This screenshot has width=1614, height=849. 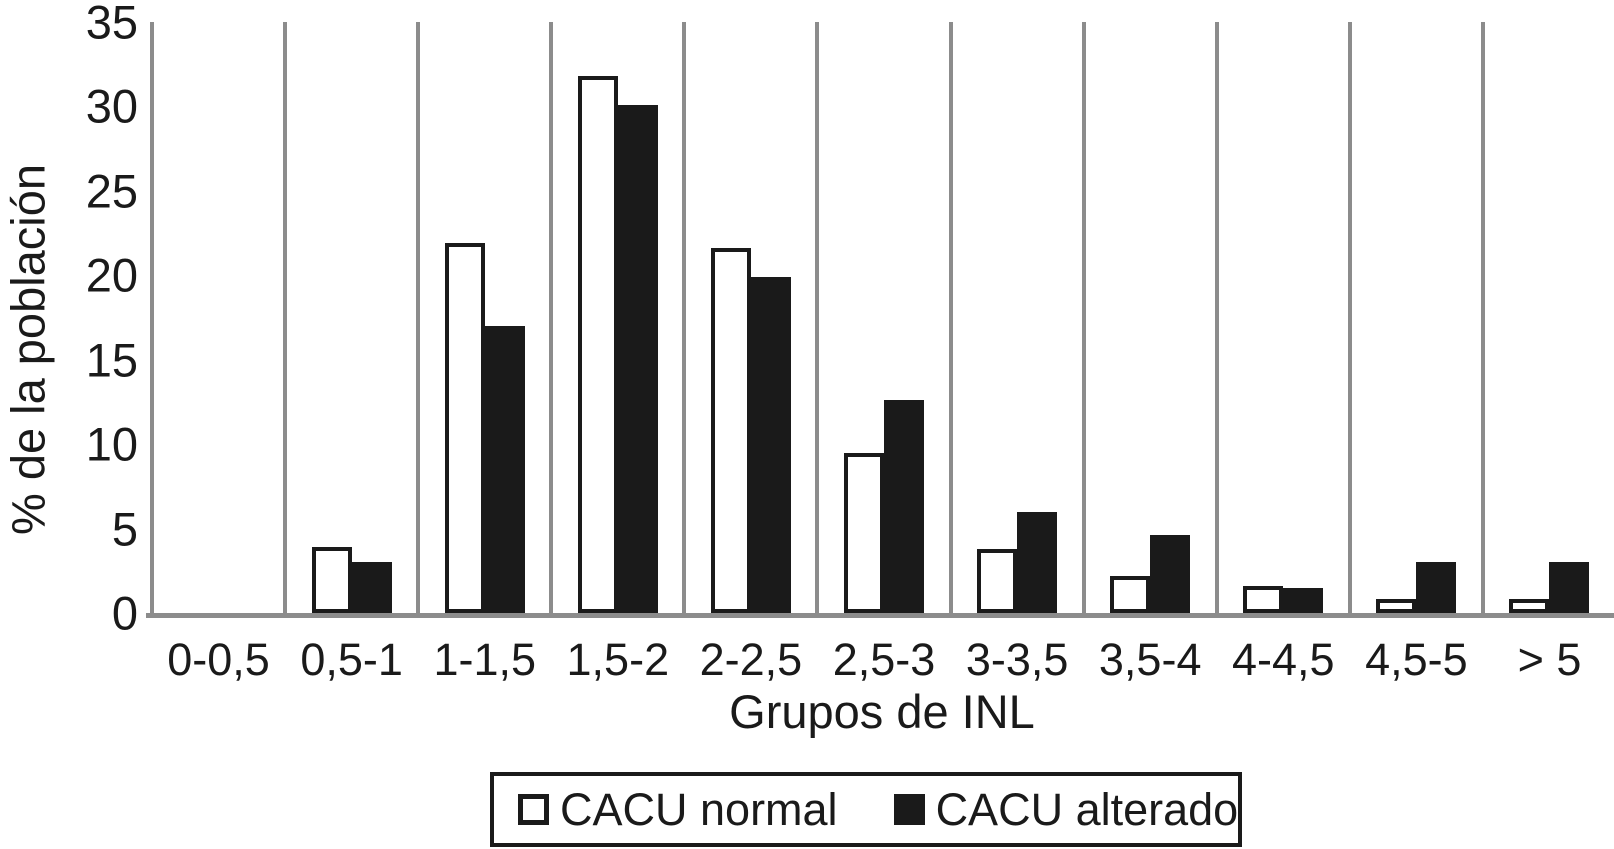 I want to click on category-cell-3: 1,5-2, so click(x=620, y=352).